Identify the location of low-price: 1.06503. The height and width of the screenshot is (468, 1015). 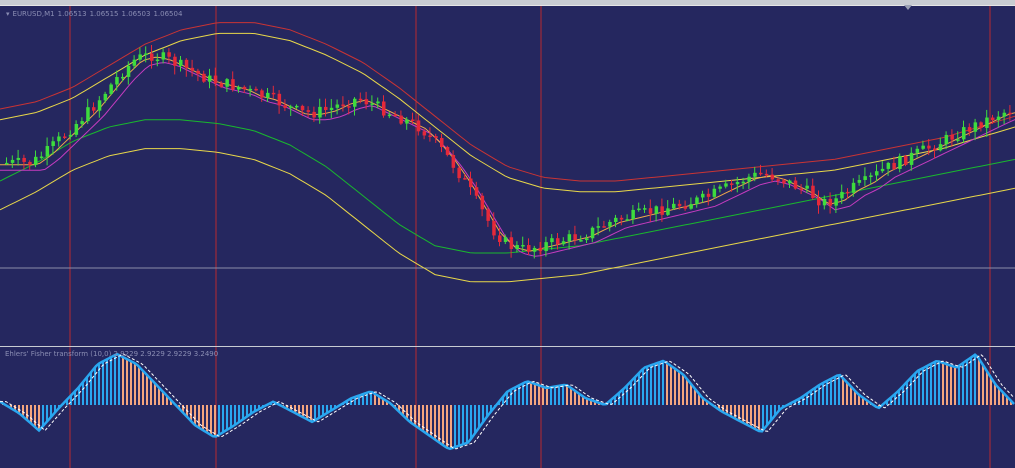
(136, 14).